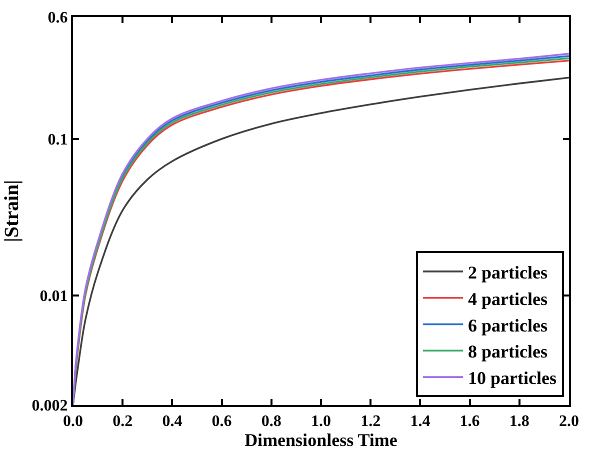  What do you see at coordinates (271, 421) in the screenshot?
I see `x-tick-label: 0.8` at bounding box center [271, 421].